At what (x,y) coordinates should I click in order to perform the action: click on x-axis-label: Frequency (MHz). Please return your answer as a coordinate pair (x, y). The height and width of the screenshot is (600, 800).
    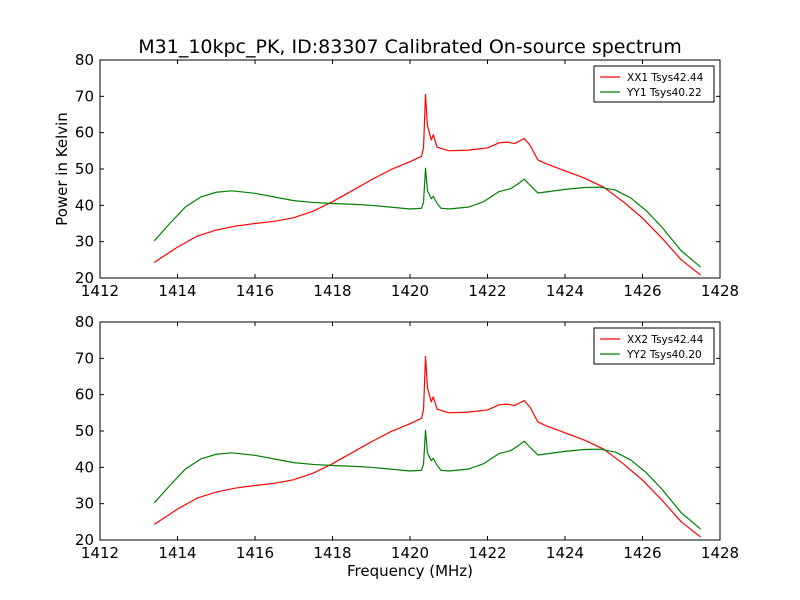
    Looking at the image, I should click on (410, 571).